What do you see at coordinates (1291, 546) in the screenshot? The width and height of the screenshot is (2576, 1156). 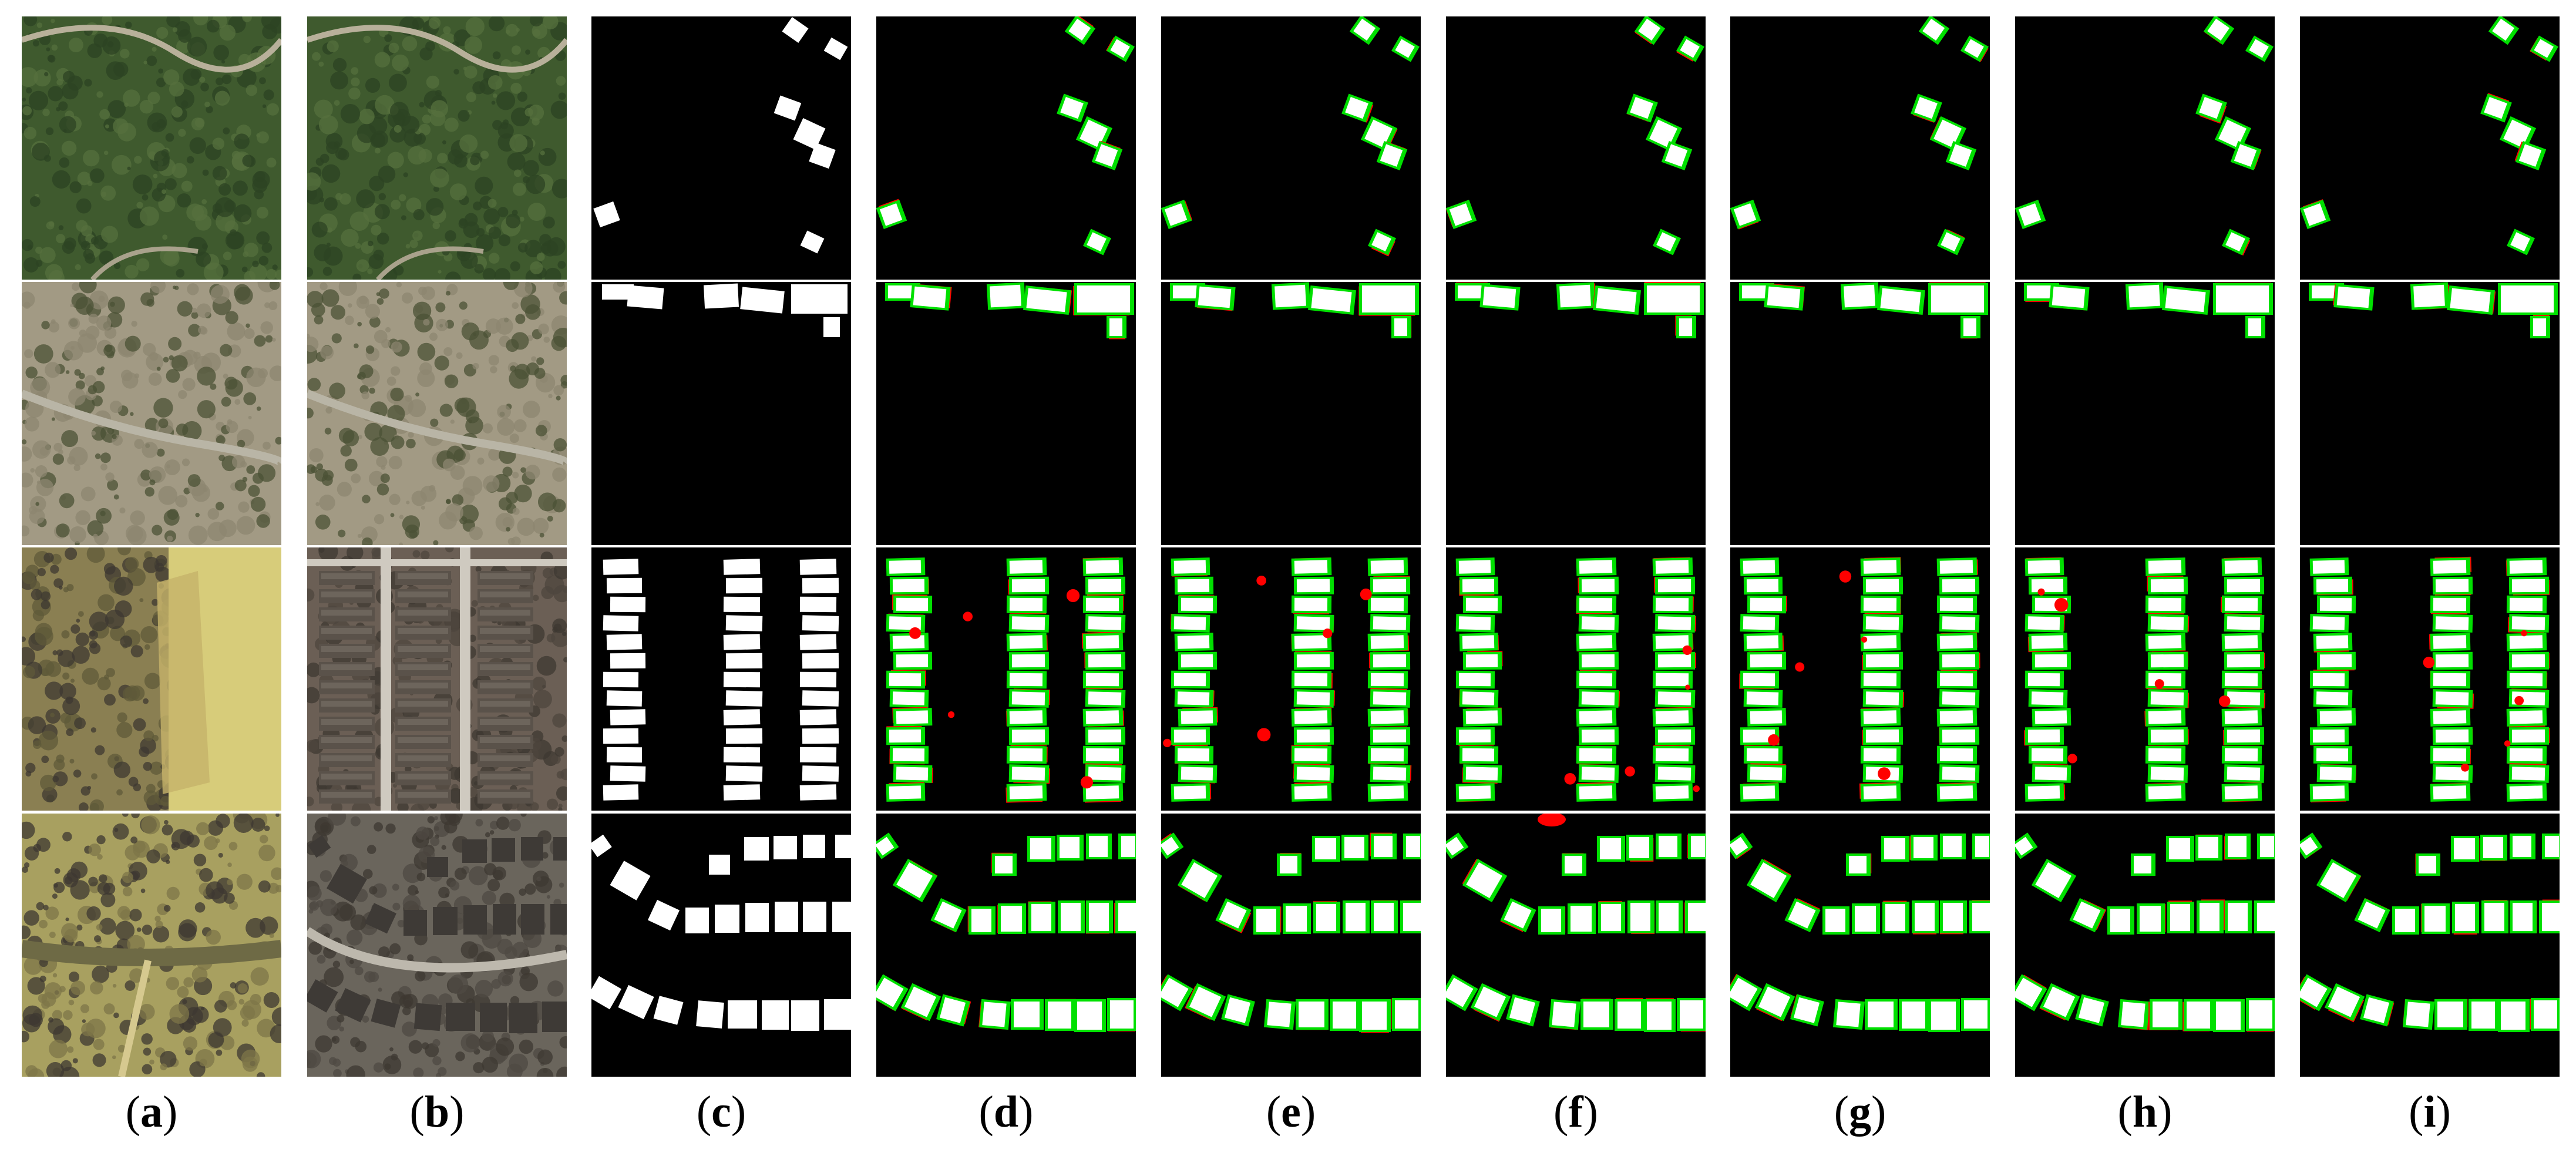 I see `column-e` at bounding box center [1291, 546].